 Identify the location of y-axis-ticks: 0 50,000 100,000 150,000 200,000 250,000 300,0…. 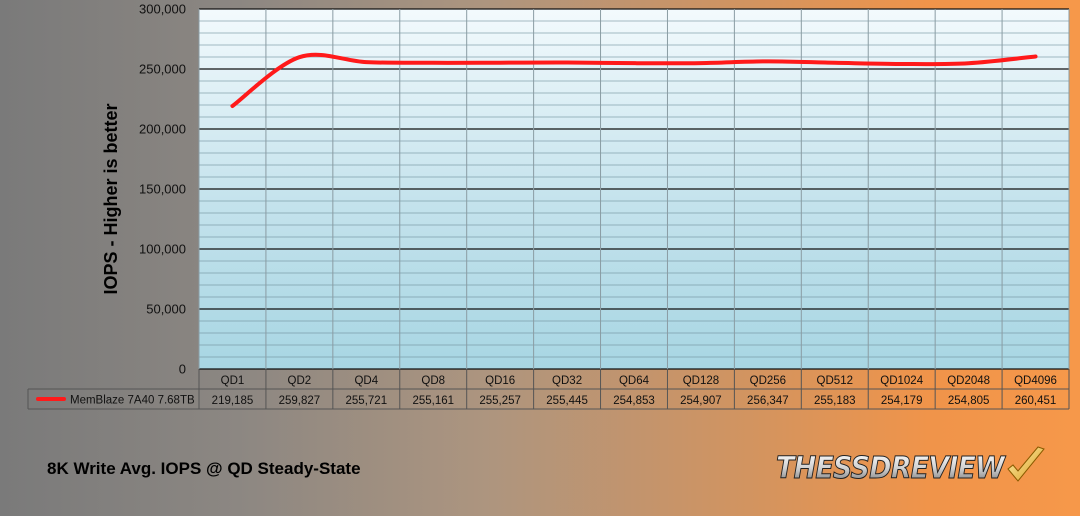
(162, 189).